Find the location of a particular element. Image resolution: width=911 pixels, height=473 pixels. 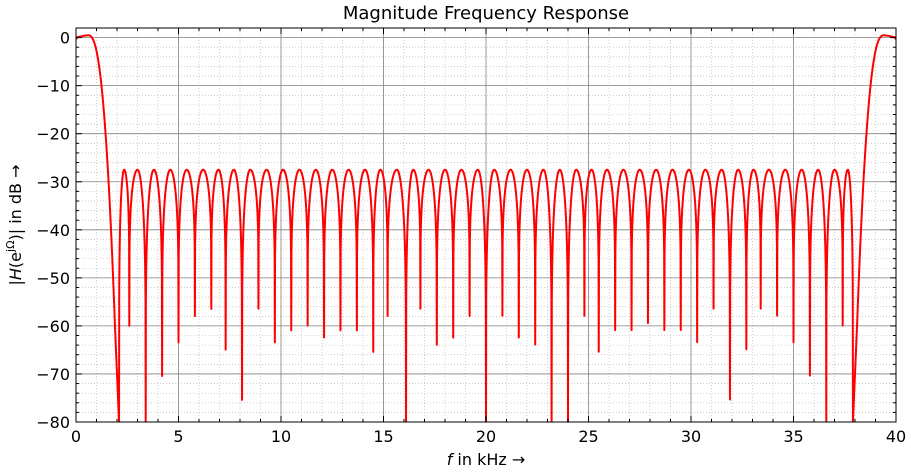

x-axis-label: f in kHz → is located at coordinates (486, 459).